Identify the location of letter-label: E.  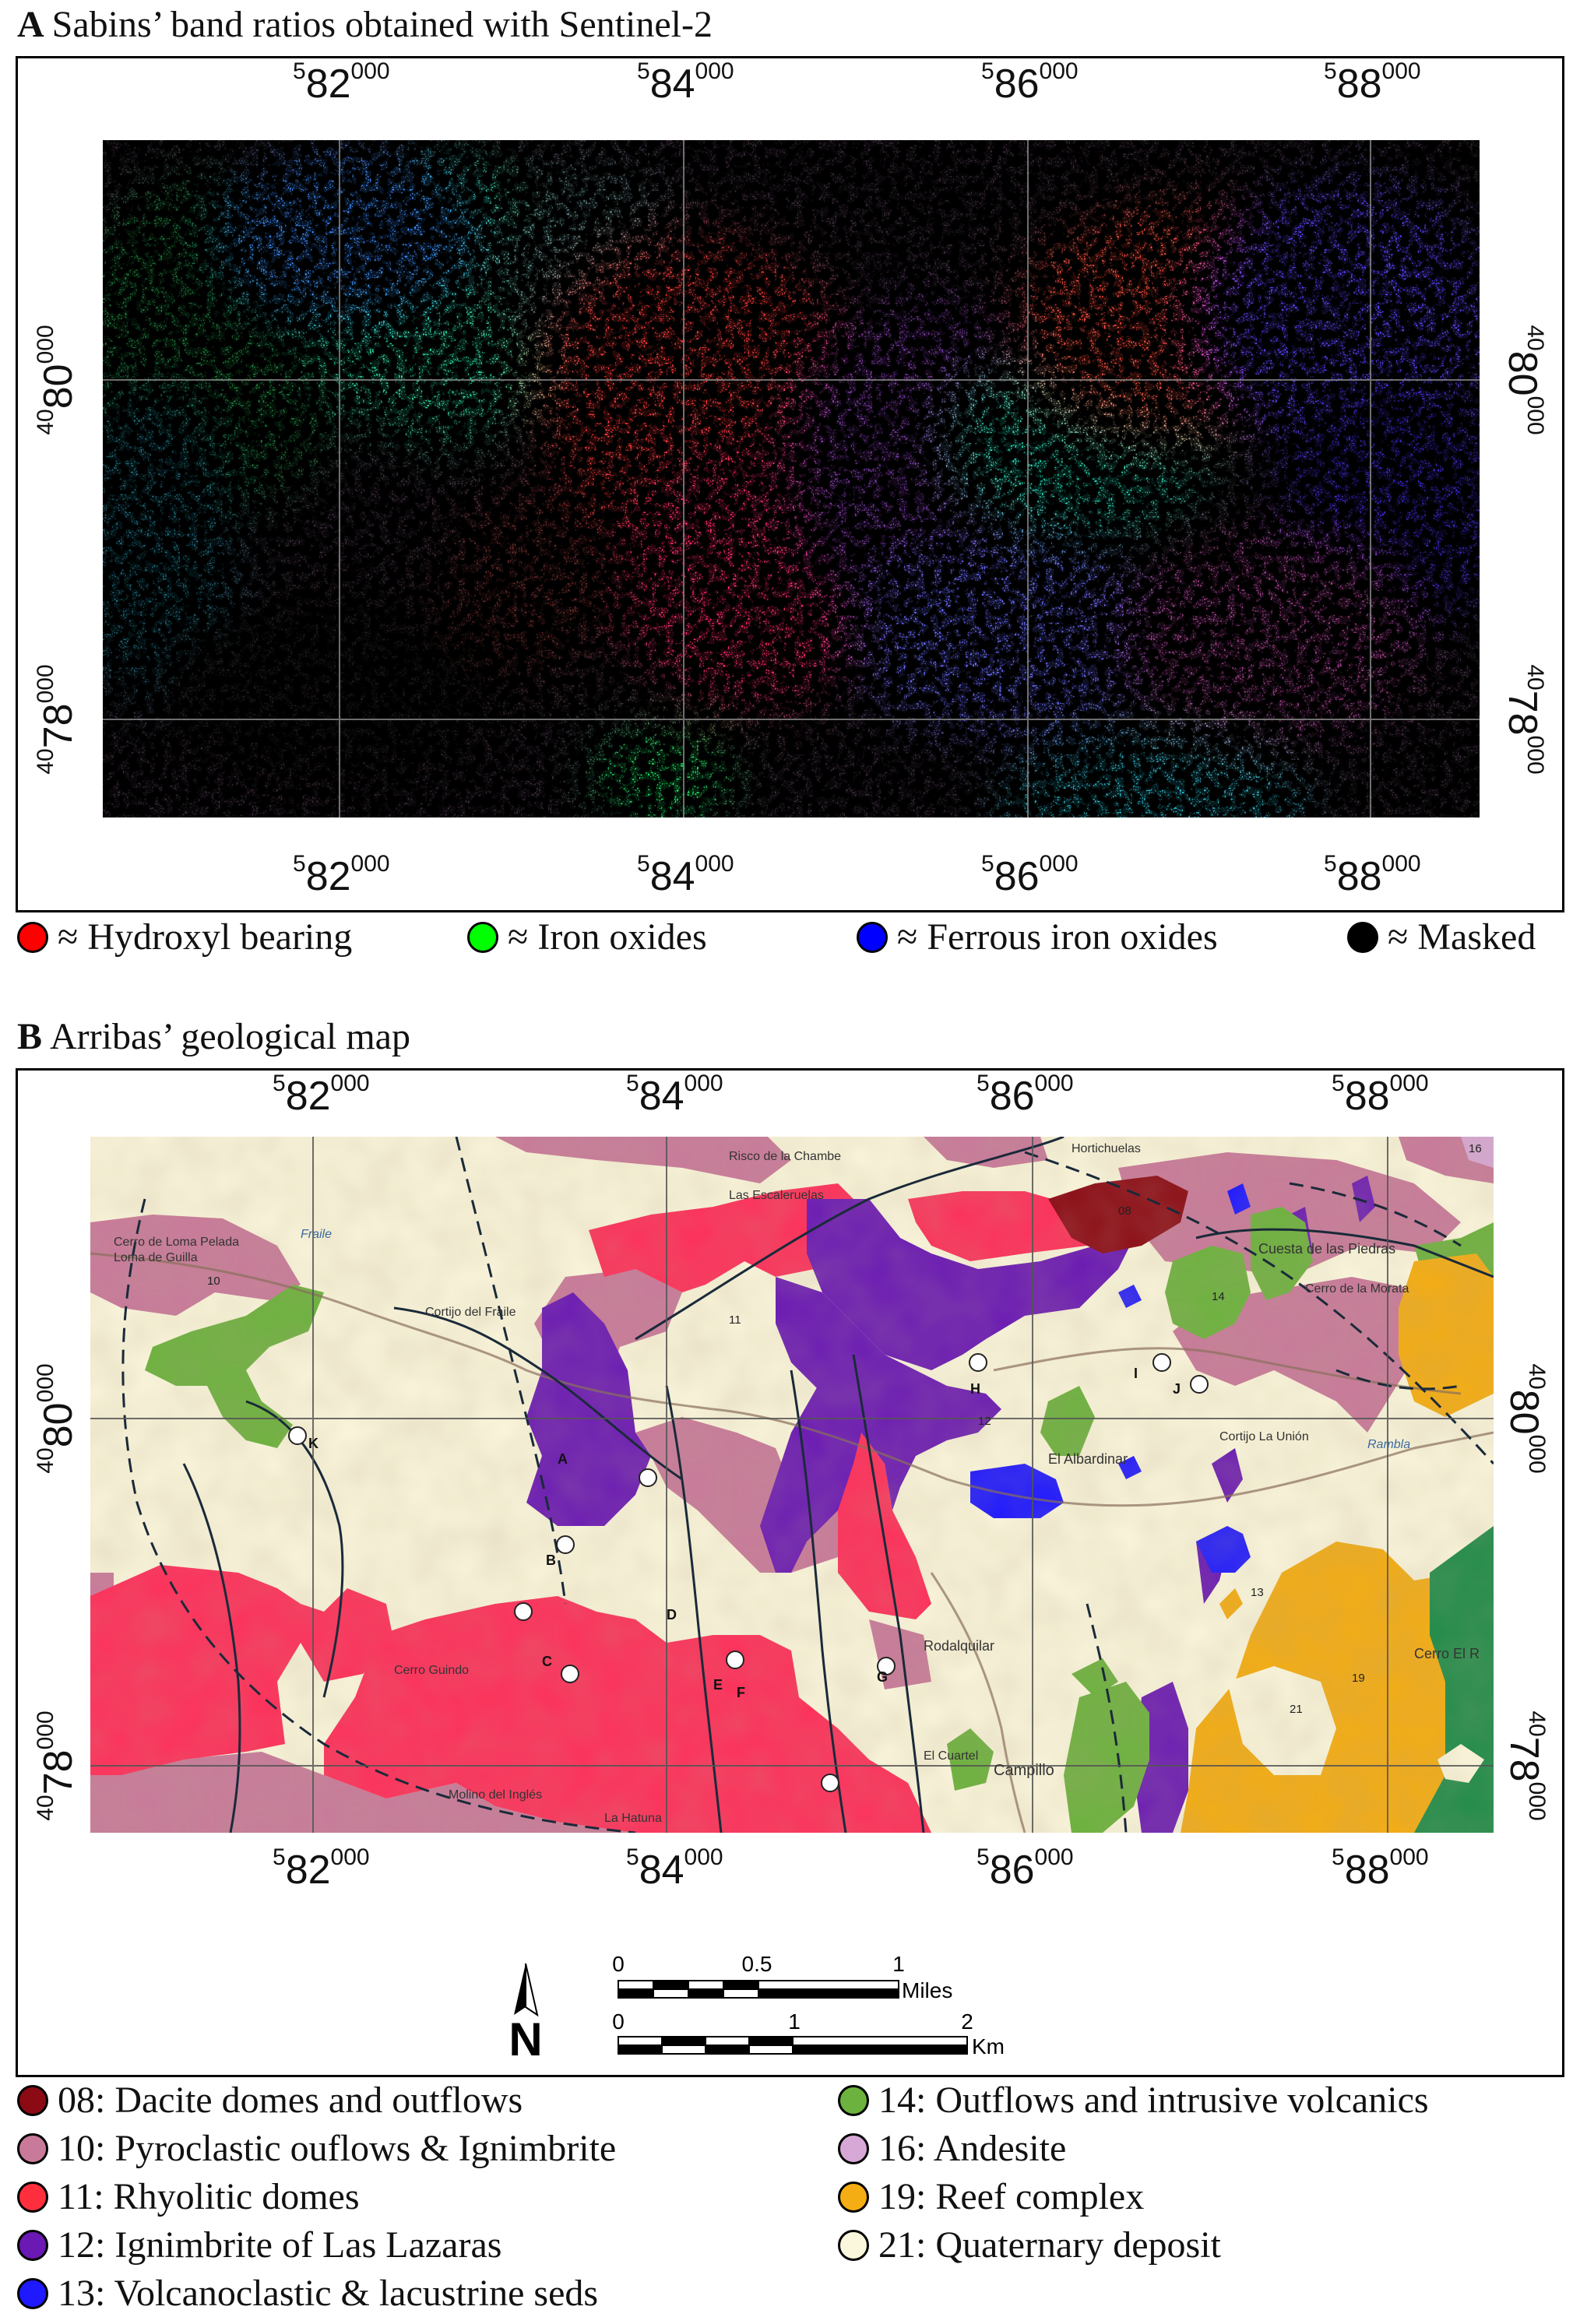
(718, 1685).